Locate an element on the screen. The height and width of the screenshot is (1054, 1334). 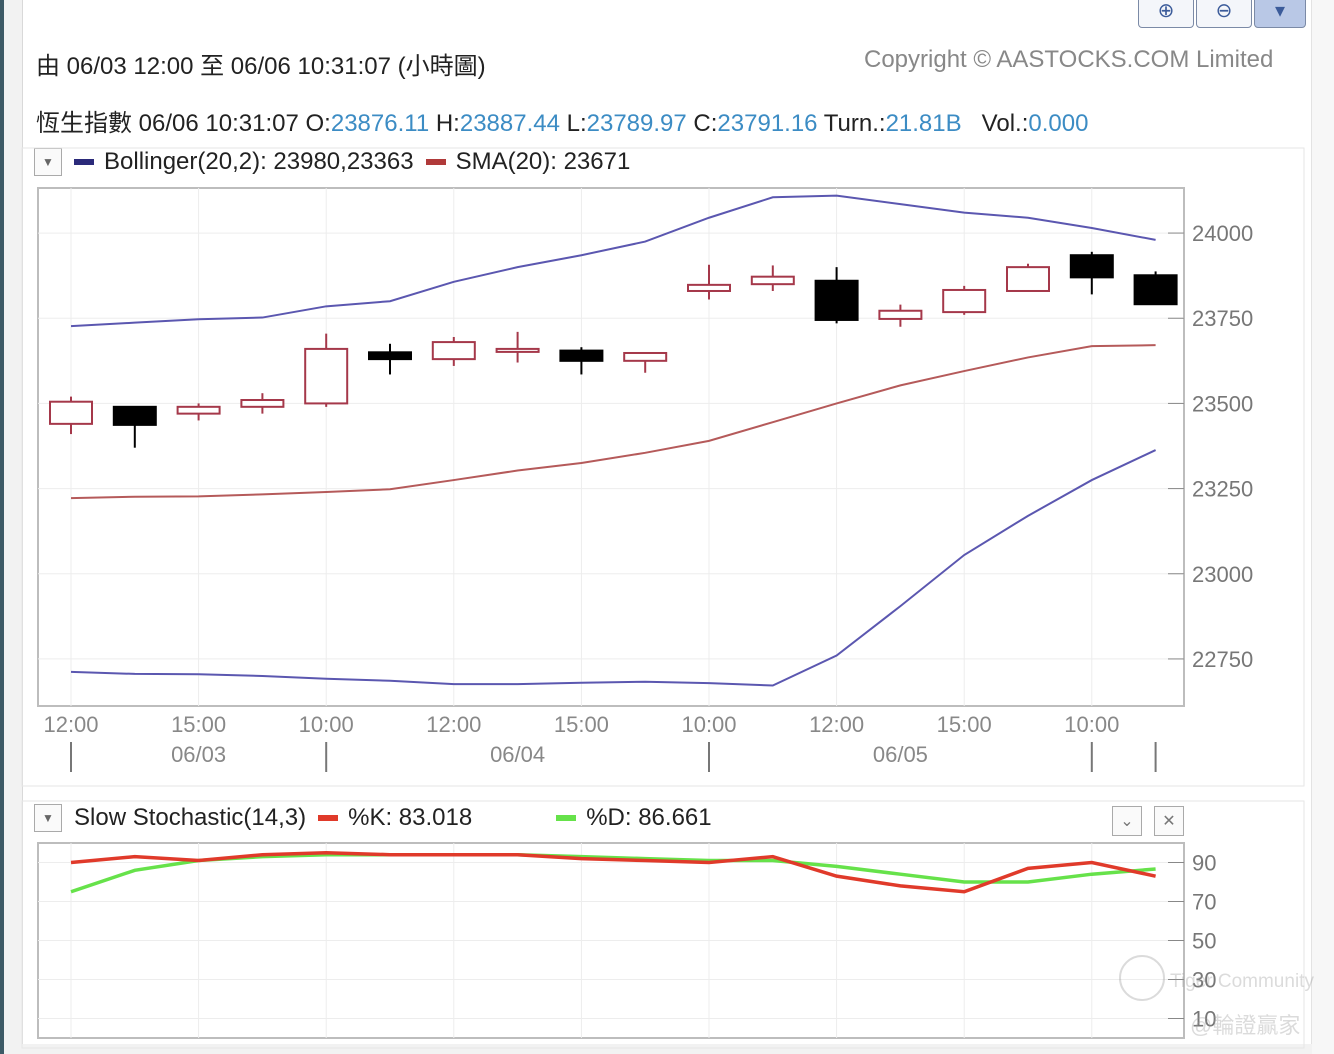
volume-value: 0.000 is located at coordinates (1058, 123).